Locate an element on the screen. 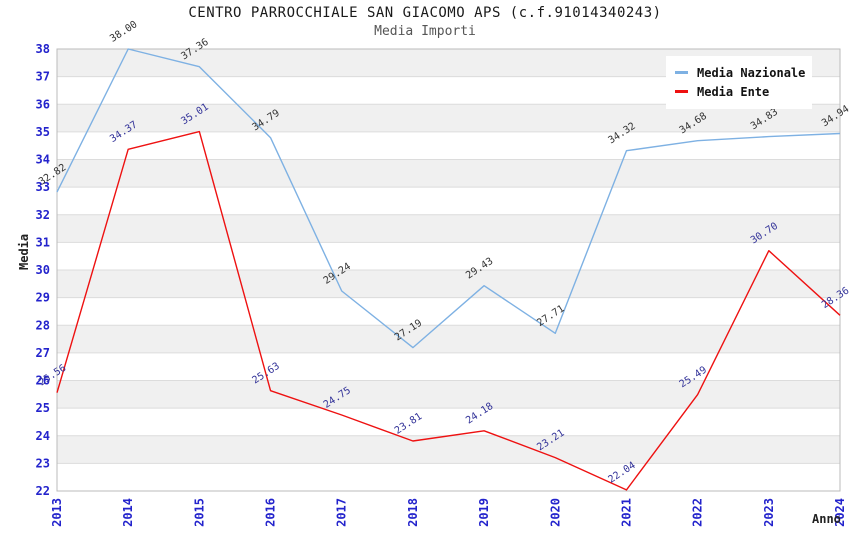 This screenshot has width=850, height=550. y-tick-label: 32 is located at coordinates (43, 215).